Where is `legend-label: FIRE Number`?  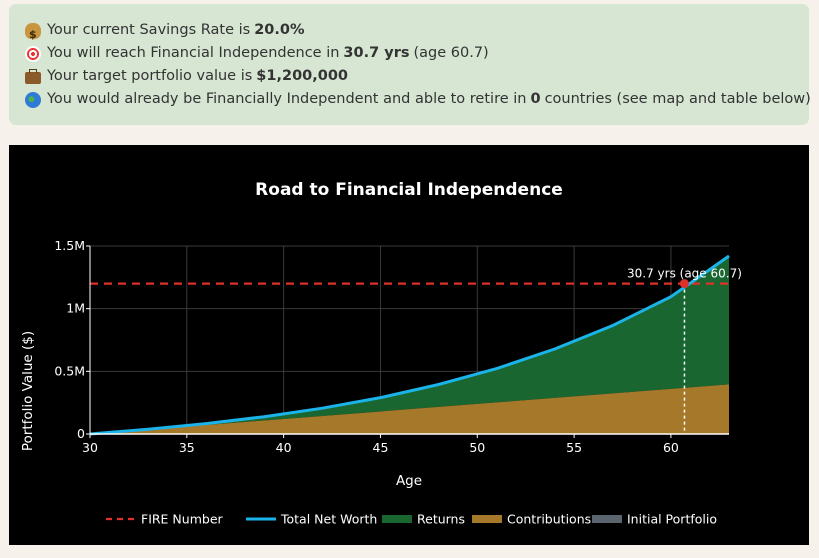
legend-label: FIRE Number is located at coordinates (182, 519).